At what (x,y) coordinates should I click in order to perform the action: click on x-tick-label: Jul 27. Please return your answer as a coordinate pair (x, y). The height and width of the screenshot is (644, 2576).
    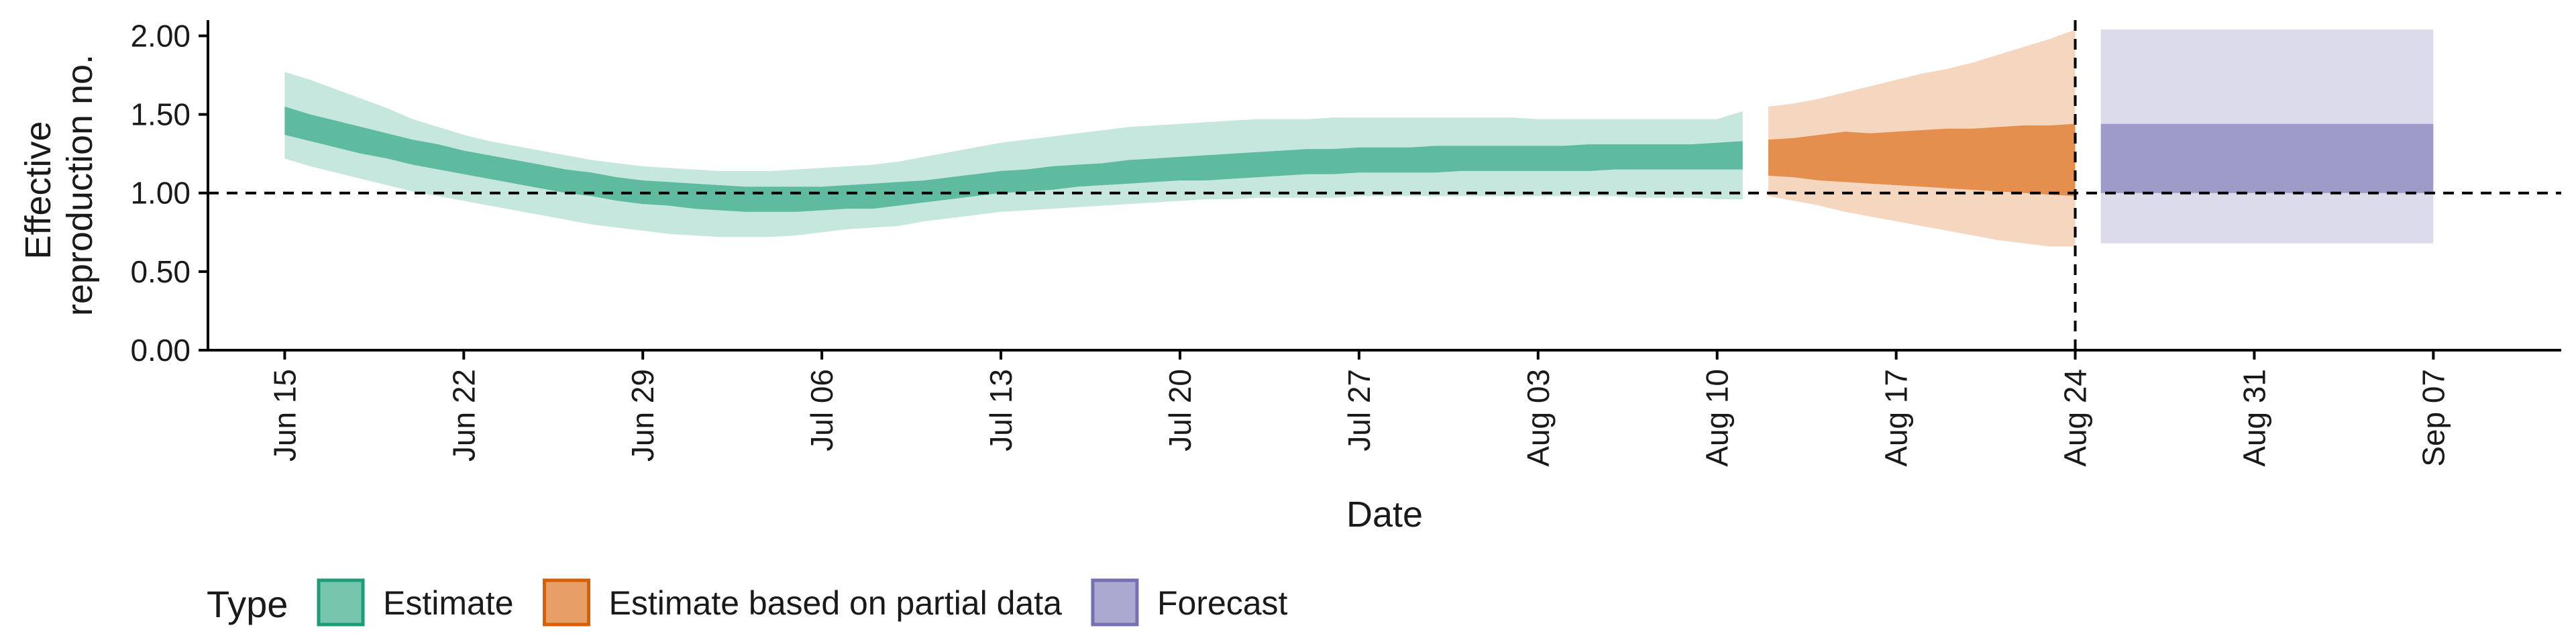
    Looking at the image, I should click on (1359, 410).